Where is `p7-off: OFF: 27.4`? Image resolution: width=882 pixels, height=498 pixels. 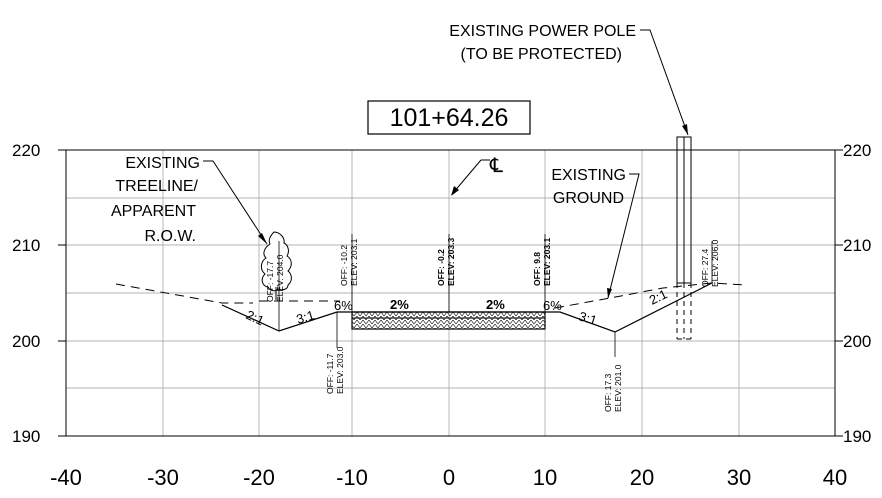 p7-off: OFF: 27.4 is located at coordinates (705, 267).